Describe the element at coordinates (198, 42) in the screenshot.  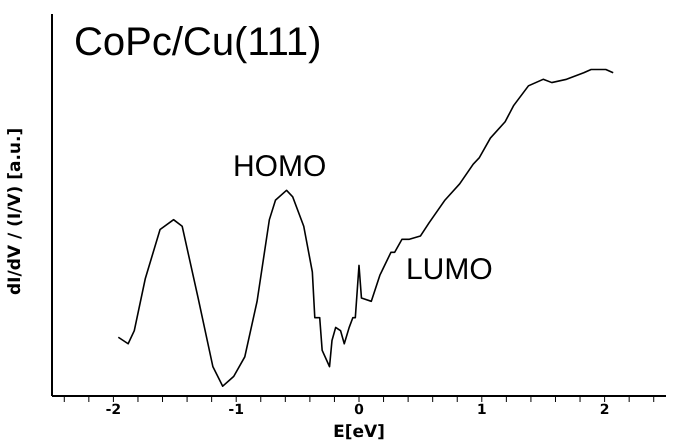
I see `chart-title: CoPc/Cu(111)` at that location.